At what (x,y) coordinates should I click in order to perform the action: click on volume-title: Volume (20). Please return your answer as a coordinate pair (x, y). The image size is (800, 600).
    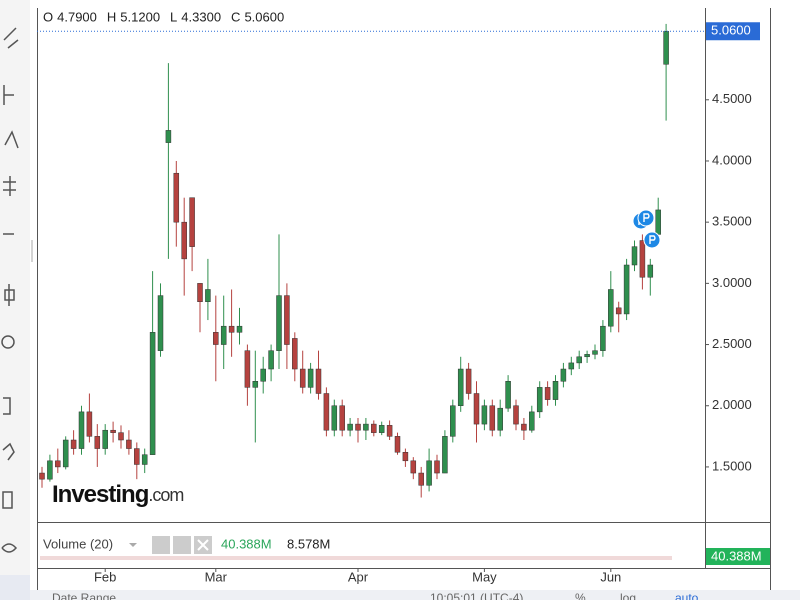
    Looking at the image, I should click on (78, 543).